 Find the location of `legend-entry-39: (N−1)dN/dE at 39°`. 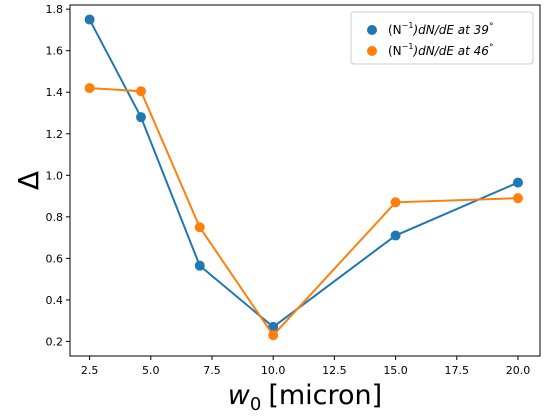

legend-entry-39: (N−1)dN/dE at 39° is located at coordinates (440, 29).